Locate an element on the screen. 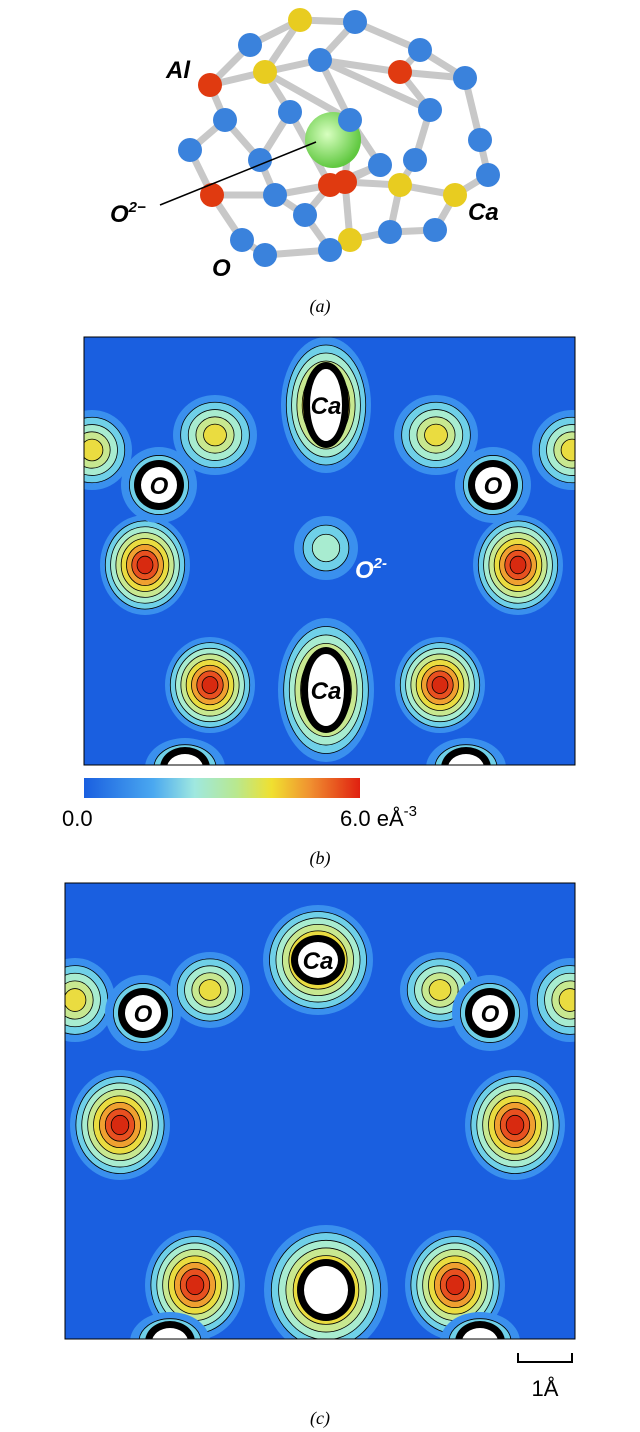 The height and width of the screenshot is (1432, 640). panel-label: (c) is located at coordinates (320, 1418).